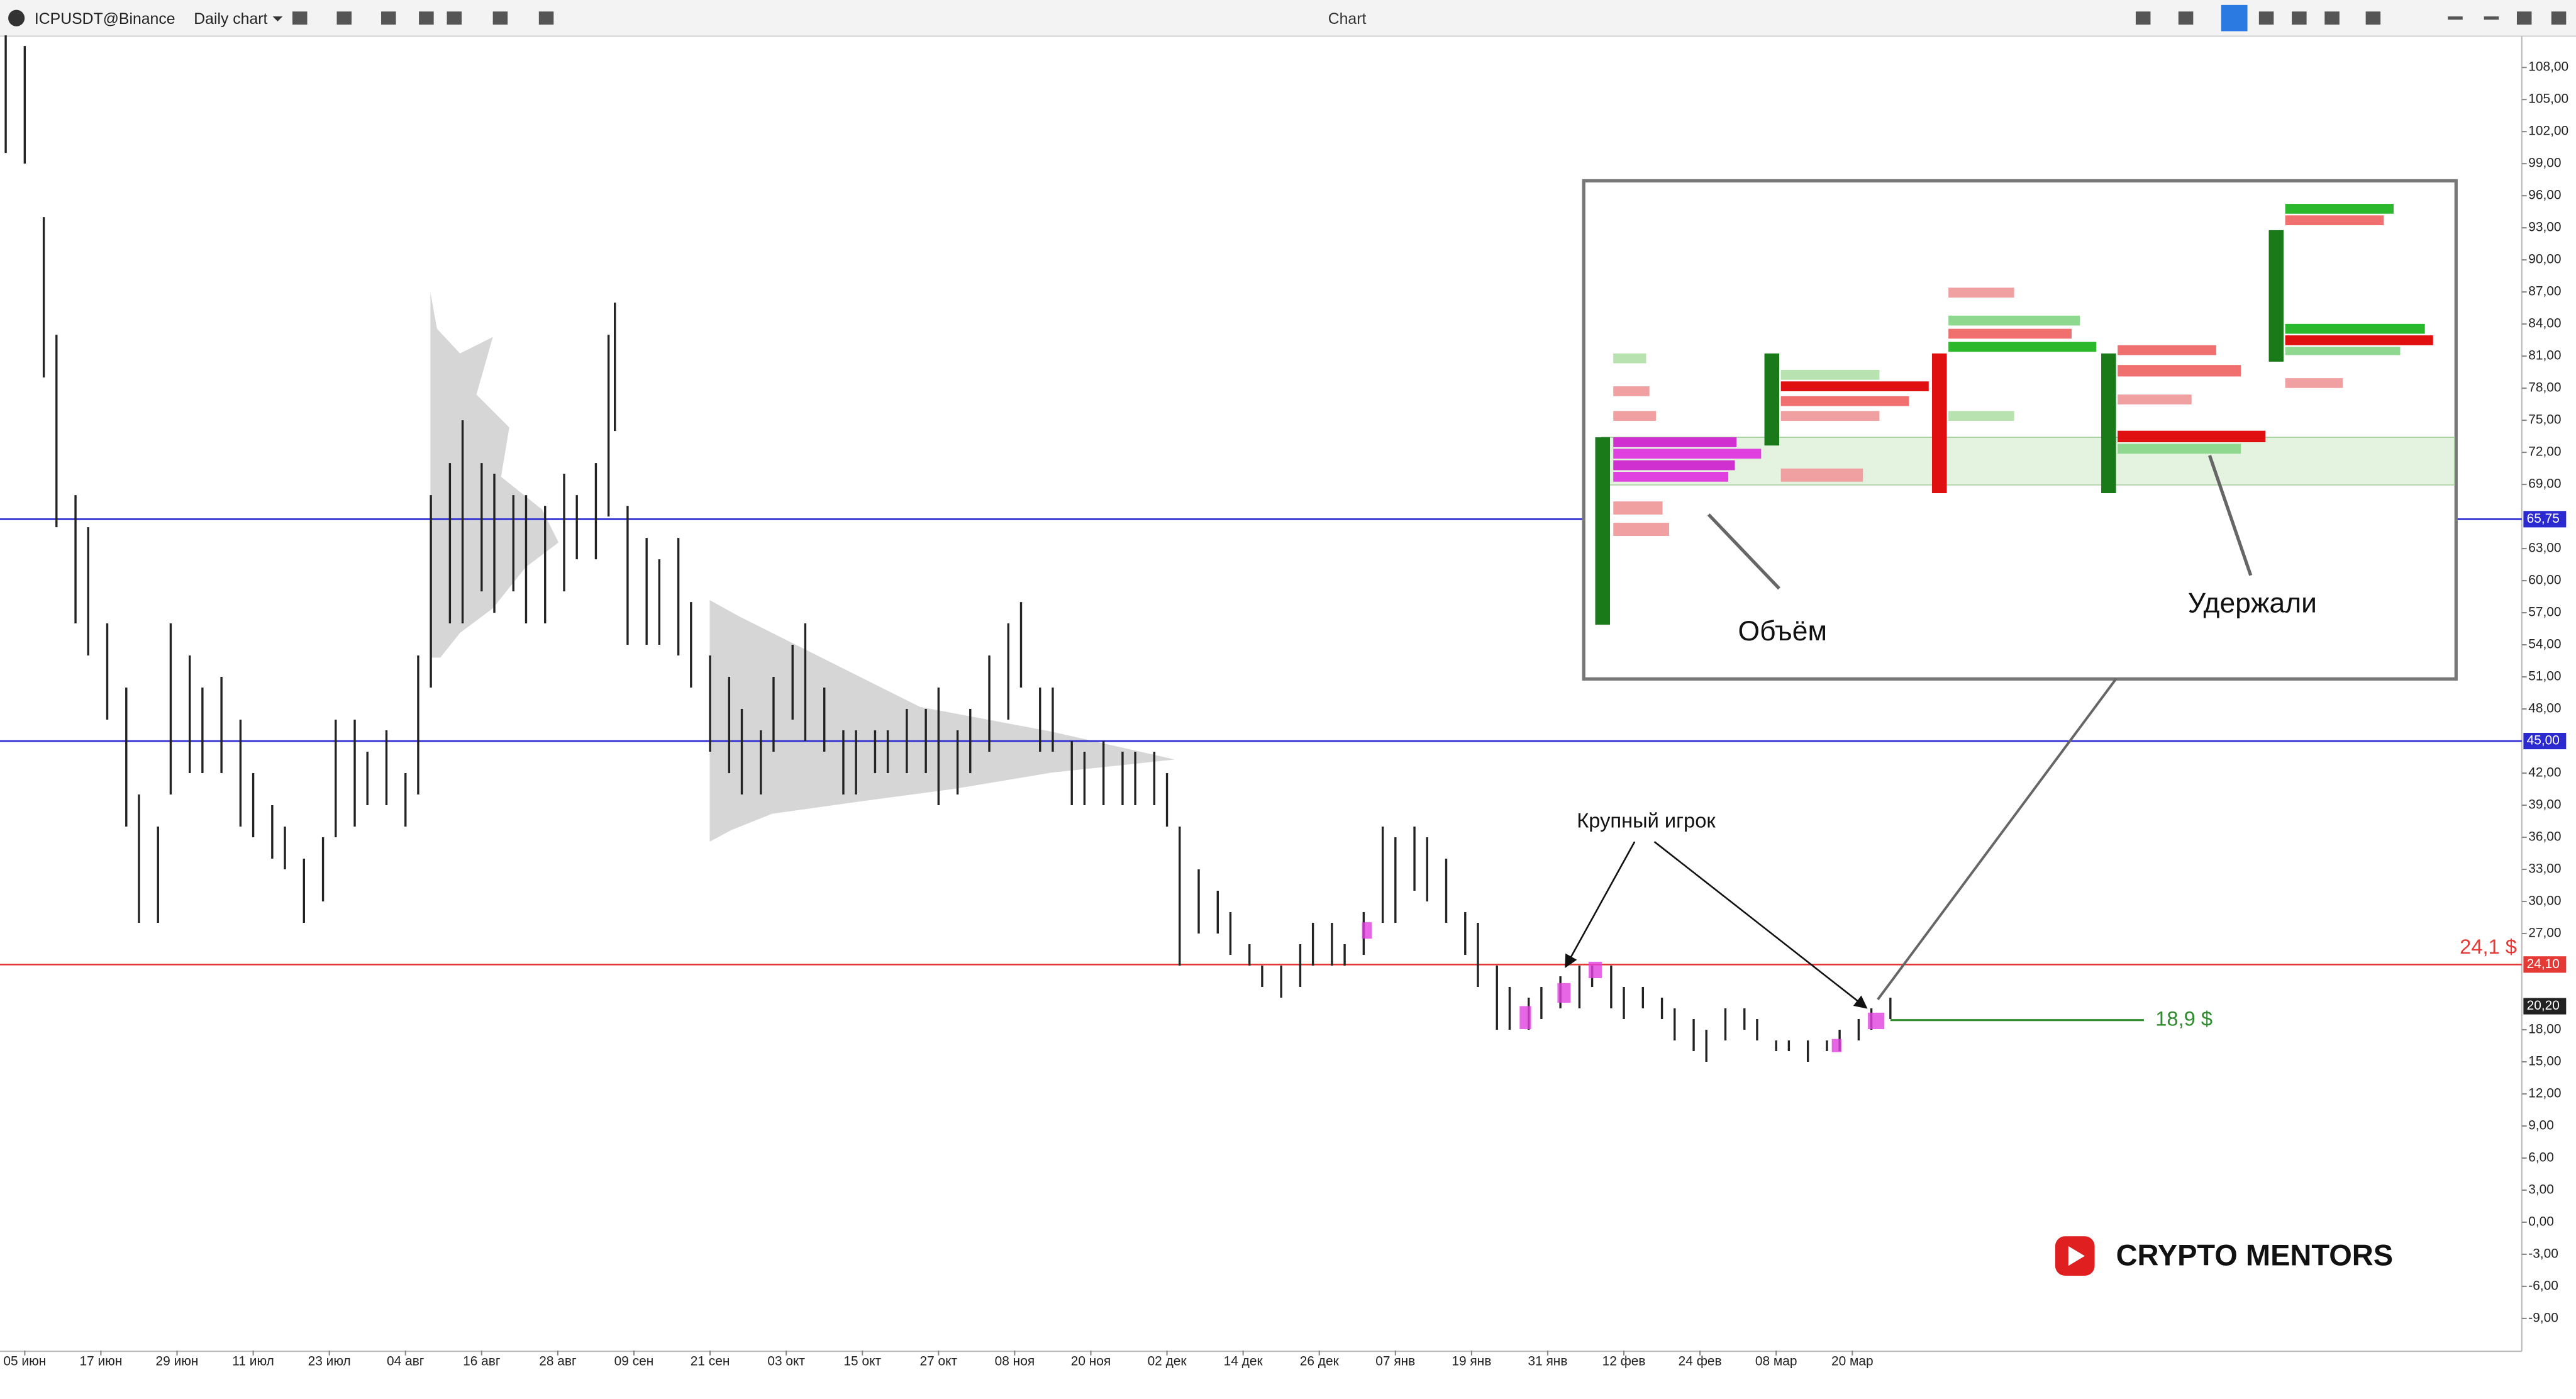  What do you see at coordinates (1320, 1361) in the screenshot?
I see `x-tick-label: 26 дек` at bounding box center [1320, 1361].